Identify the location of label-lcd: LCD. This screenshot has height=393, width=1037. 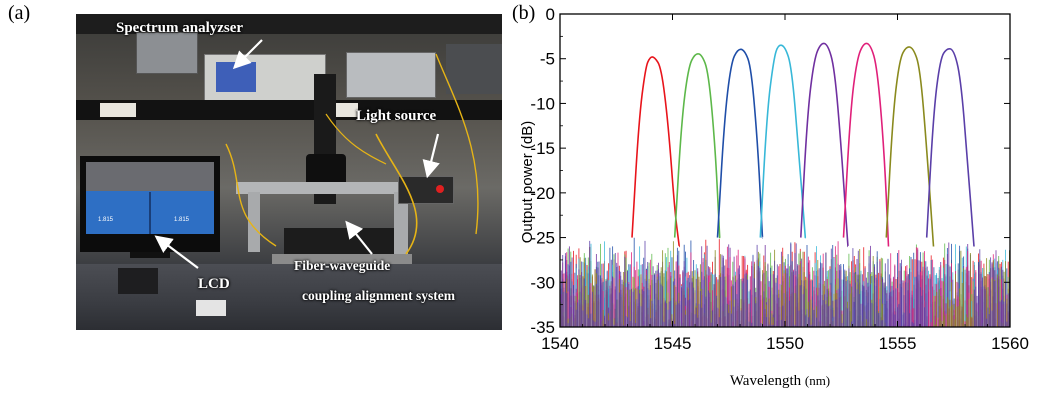
(214, 284).